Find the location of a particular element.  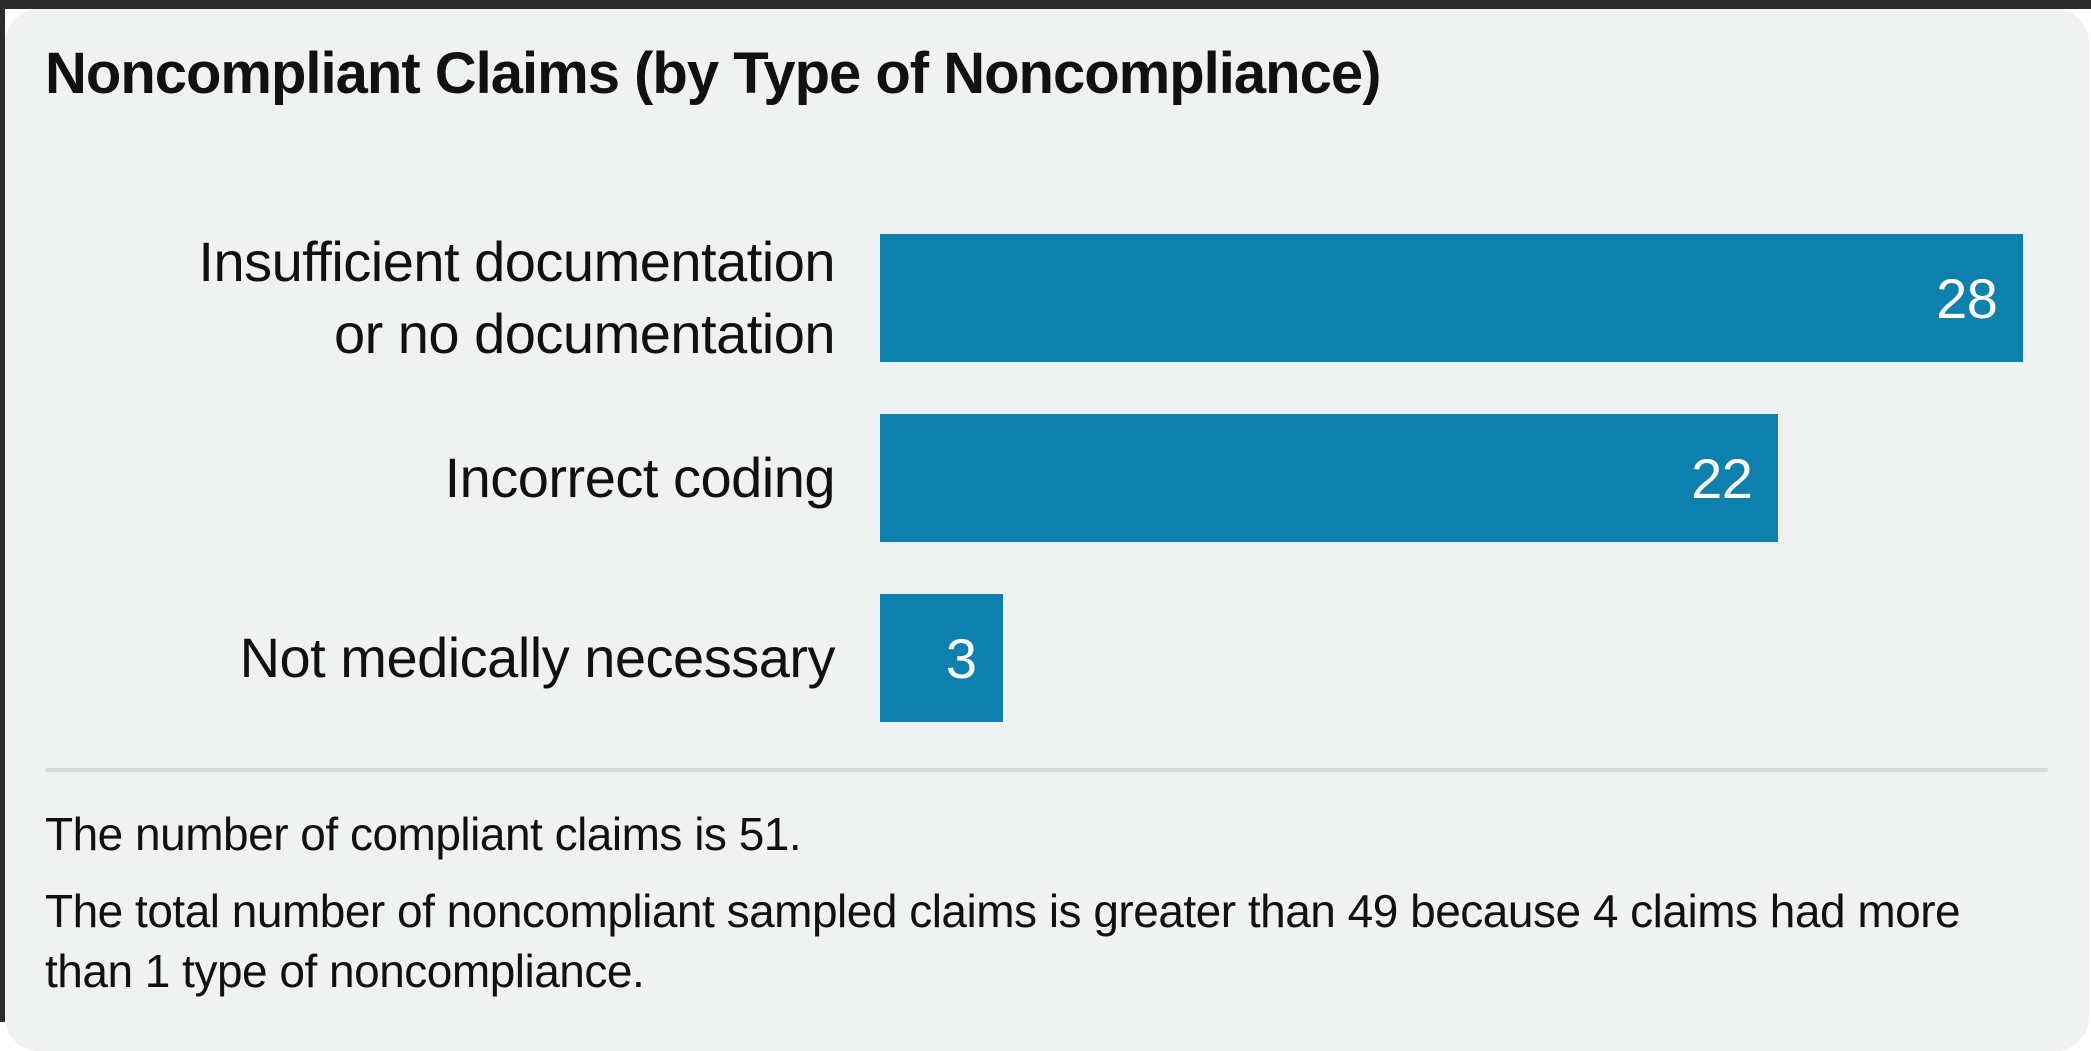

frame-top-edge is located at coordinates (1045, 4).